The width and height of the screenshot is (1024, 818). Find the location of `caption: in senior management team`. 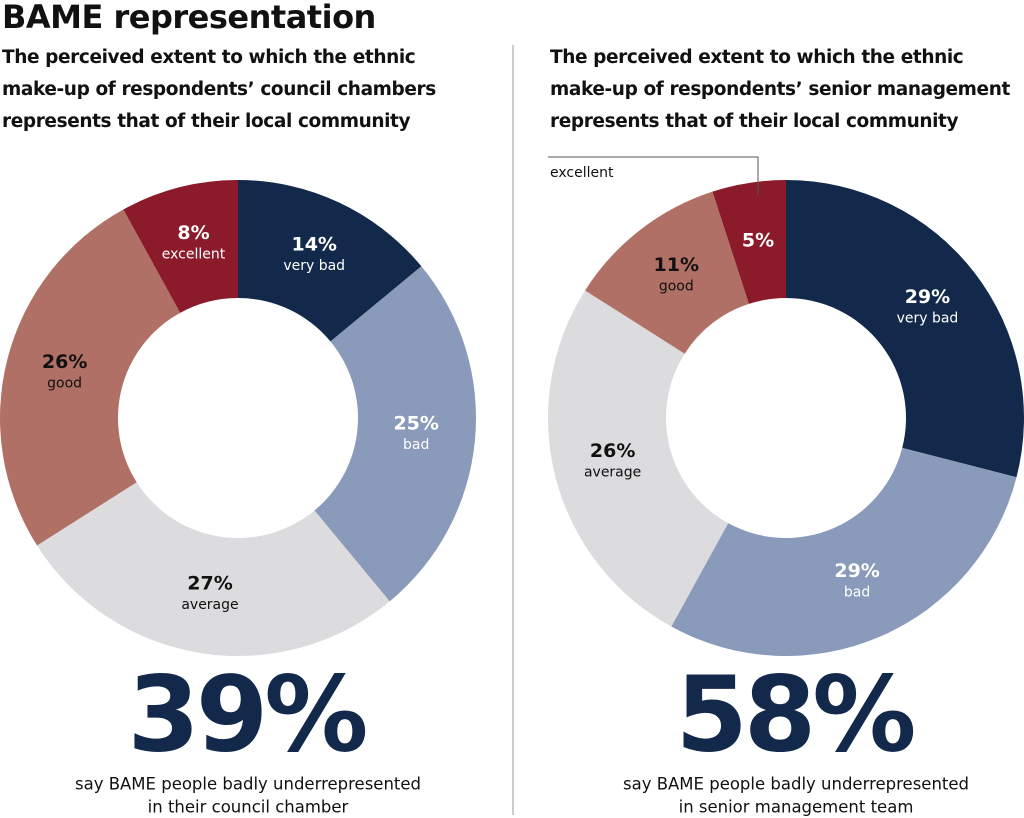

caption: in senior management team is located at coordinates (796, 807).